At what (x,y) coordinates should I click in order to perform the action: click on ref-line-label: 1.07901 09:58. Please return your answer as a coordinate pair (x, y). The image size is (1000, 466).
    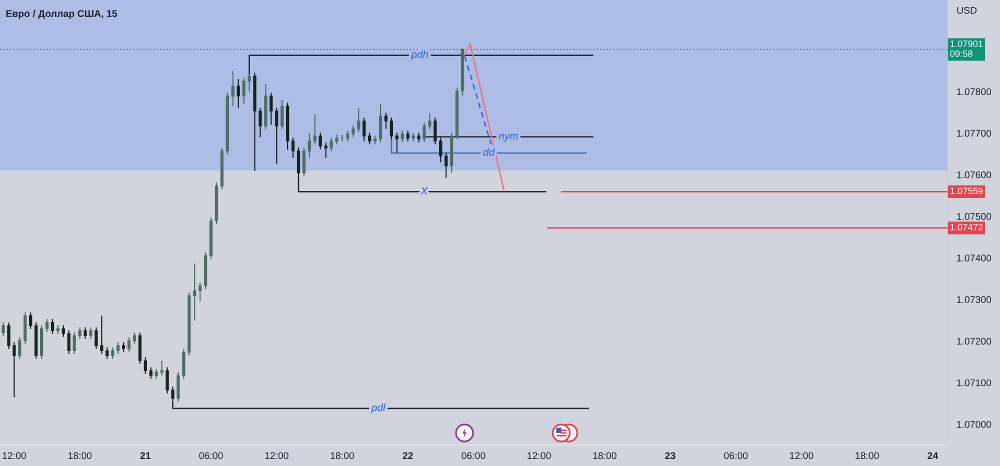
    Looking at the image, I should click on (966, 48).